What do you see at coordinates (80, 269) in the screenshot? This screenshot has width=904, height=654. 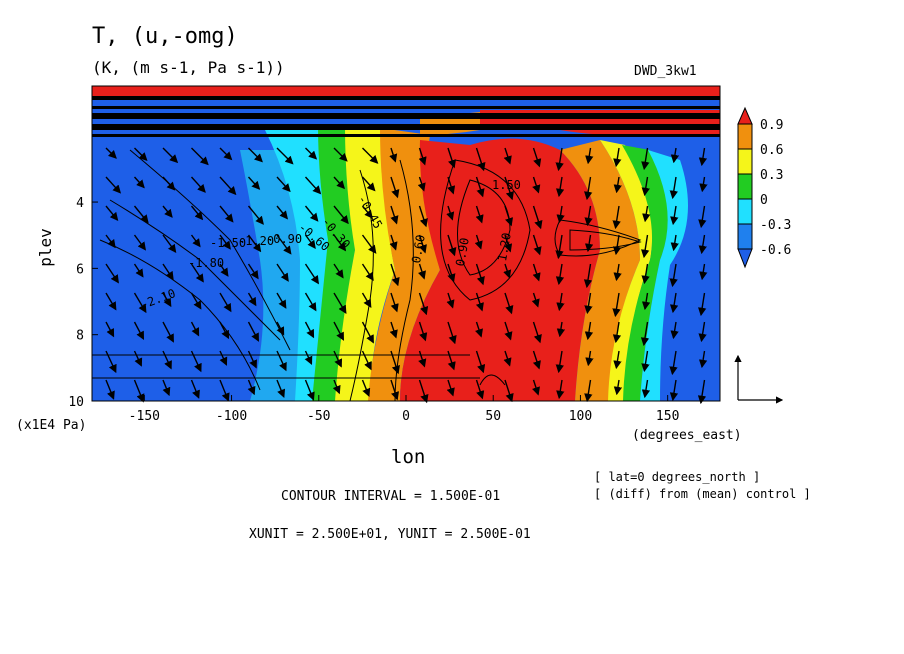 I see `y-tick-label: 6` at bounding box center [80, 269].